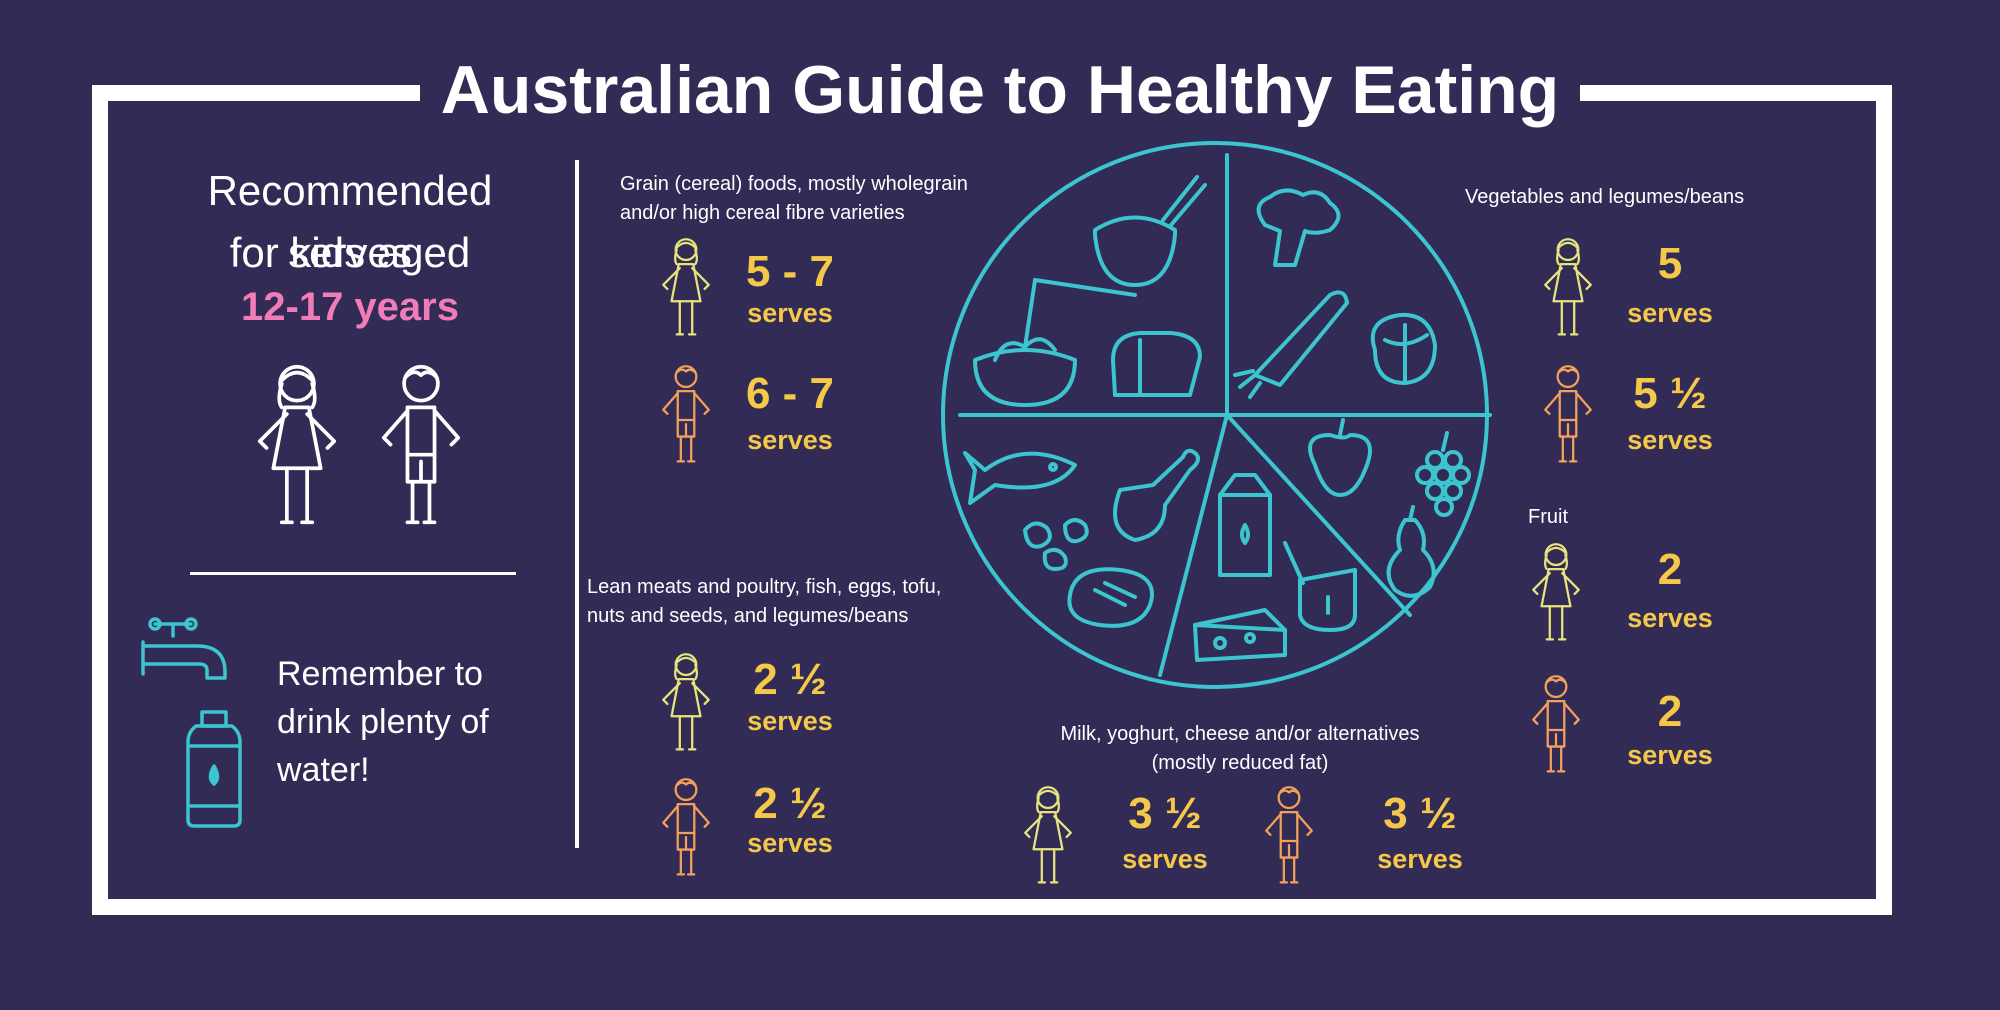  I want to click on age-range: 12-17 years, so click(350, 307).